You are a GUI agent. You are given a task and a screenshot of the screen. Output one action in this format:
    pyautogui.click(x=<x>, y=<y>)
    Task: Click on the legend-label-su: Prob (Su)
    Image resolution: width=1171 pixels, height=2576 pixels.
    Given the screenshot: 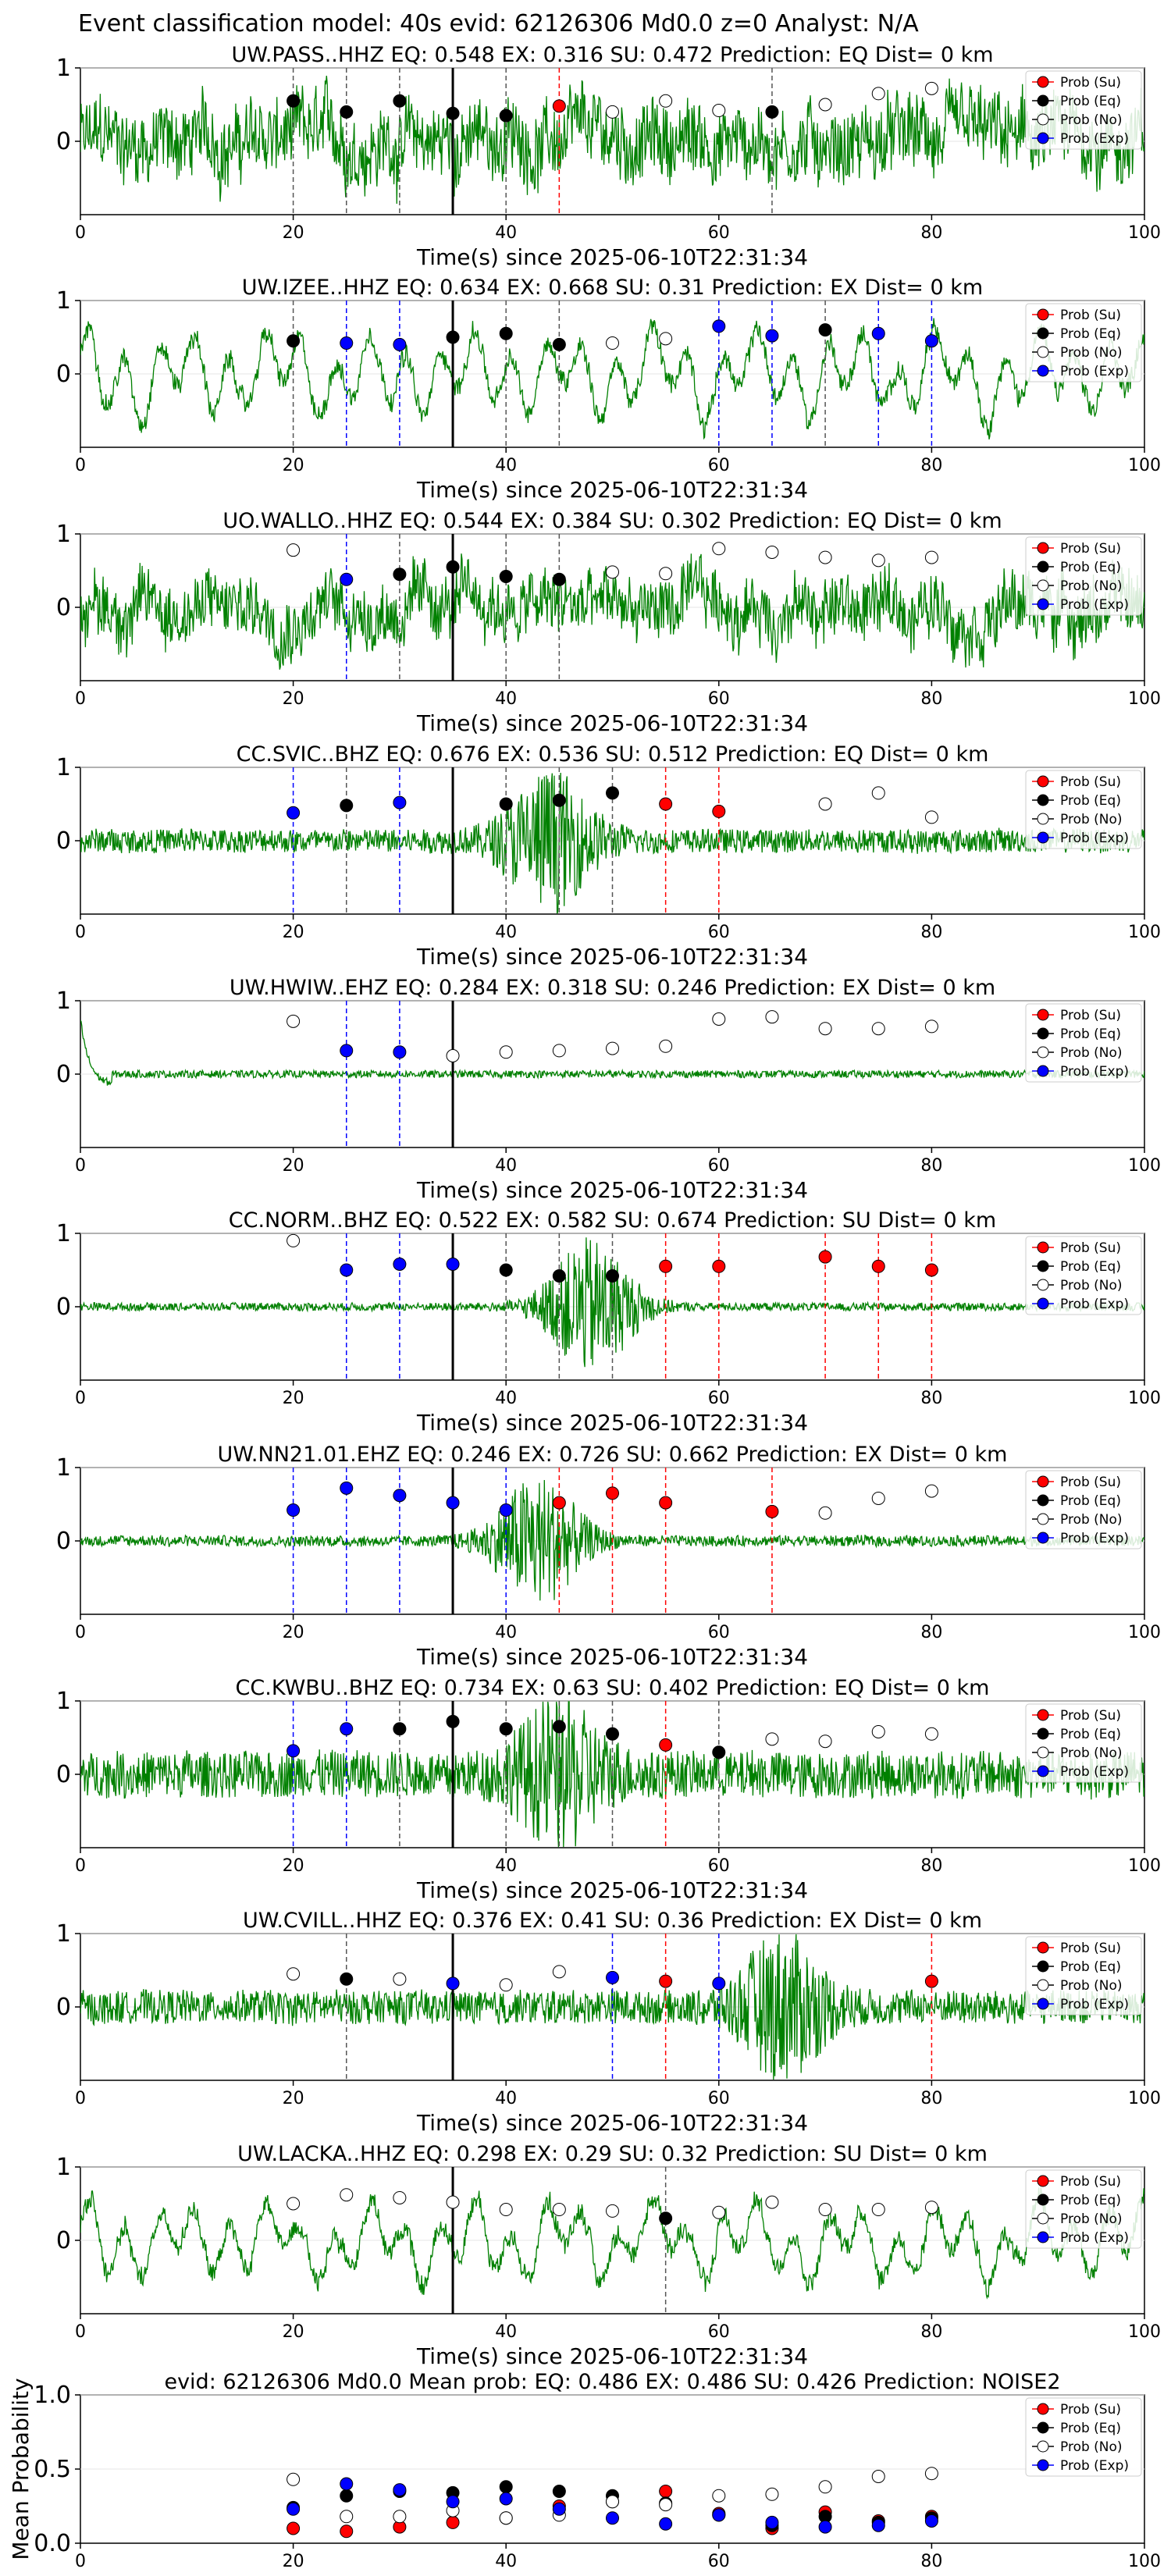 What is the action you would take?
    pyautogui.click(x=1090, y=1015)
    